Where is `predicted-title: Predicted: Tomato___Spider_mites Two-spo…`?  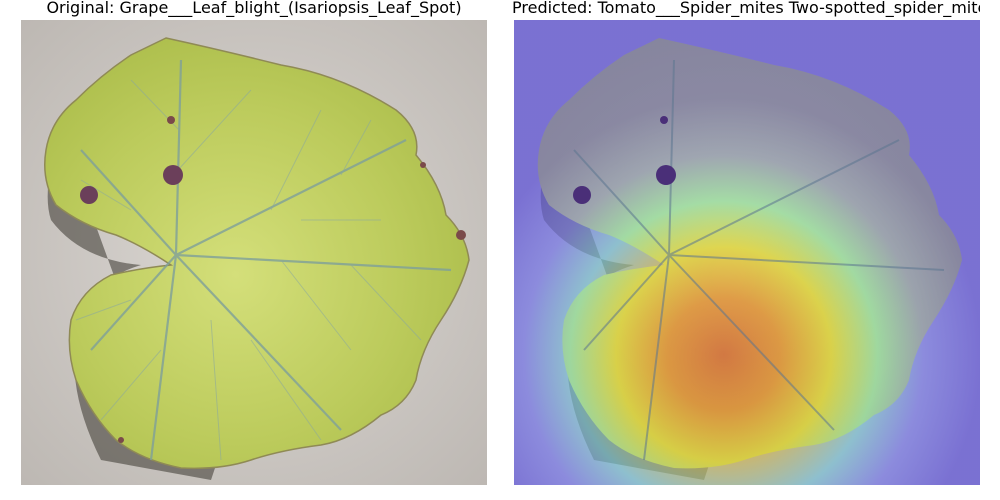 predicted-title: Predicted: Tomato___Spider_mites Two-spo… is located at coordinates (746, 8).